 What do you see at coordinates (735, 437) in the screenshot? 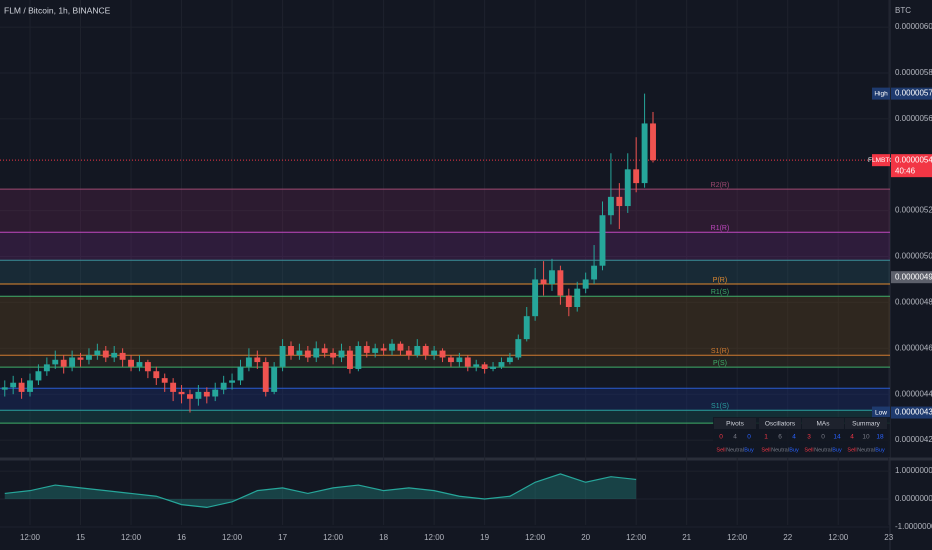
I see `table-count: 4` at bounding box center [735, 437].